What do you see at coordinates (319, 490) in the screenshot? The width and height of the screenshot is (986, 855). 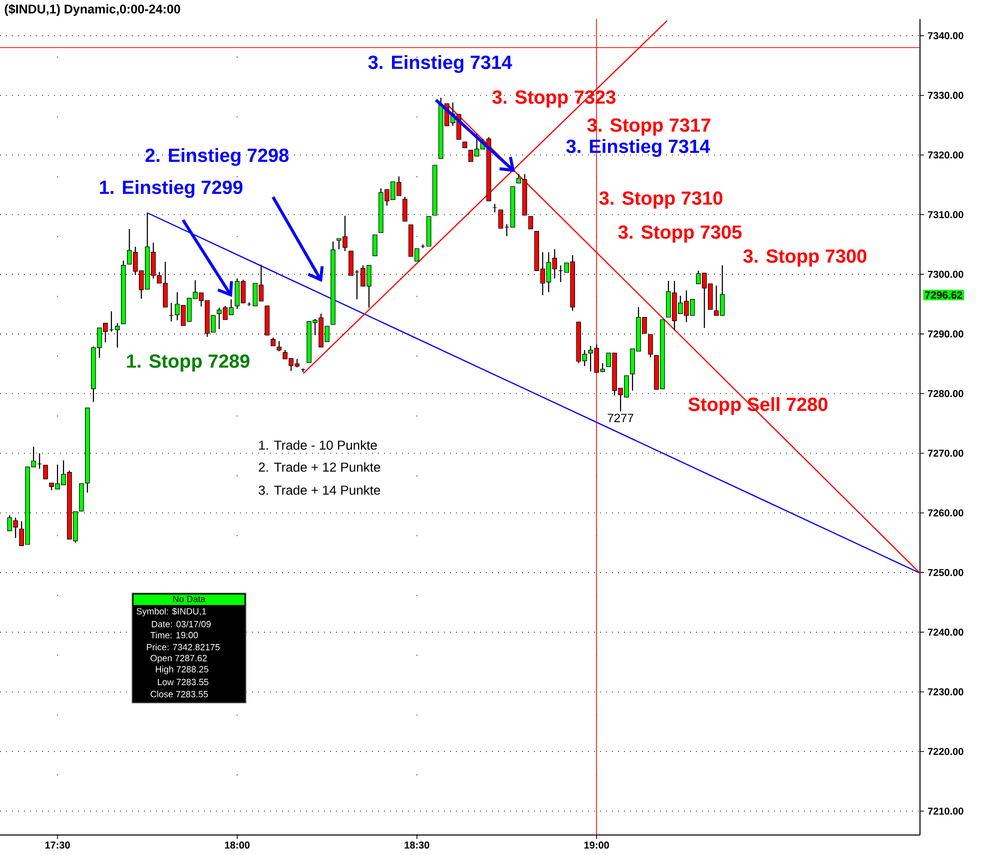 I see `annotation: 3. Trade + 14 Punkte` at bounding box center [319, 490].